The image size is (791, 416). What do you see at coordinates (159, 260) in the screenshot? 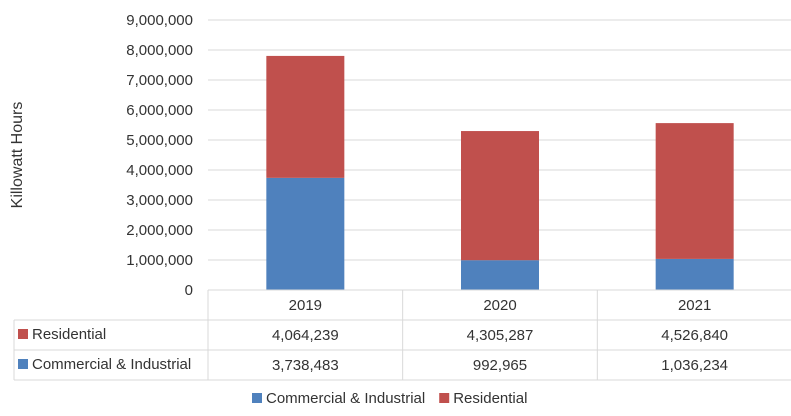
I see `y-tick-label: 1,000,000` at bounding box center [159, 260].